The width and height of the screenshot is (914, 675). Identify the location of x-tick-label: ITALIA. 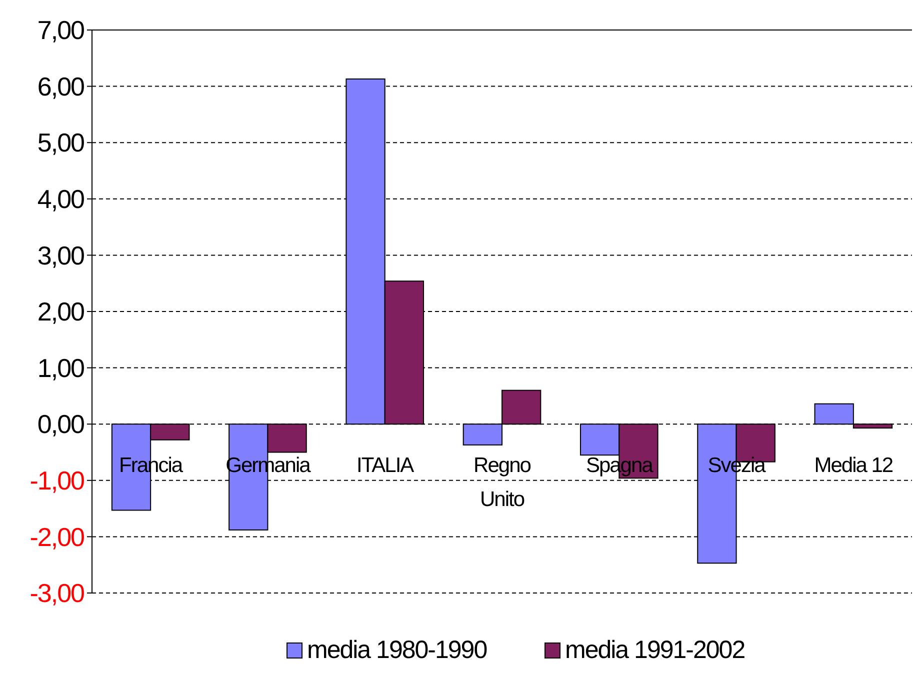
(385, 466).